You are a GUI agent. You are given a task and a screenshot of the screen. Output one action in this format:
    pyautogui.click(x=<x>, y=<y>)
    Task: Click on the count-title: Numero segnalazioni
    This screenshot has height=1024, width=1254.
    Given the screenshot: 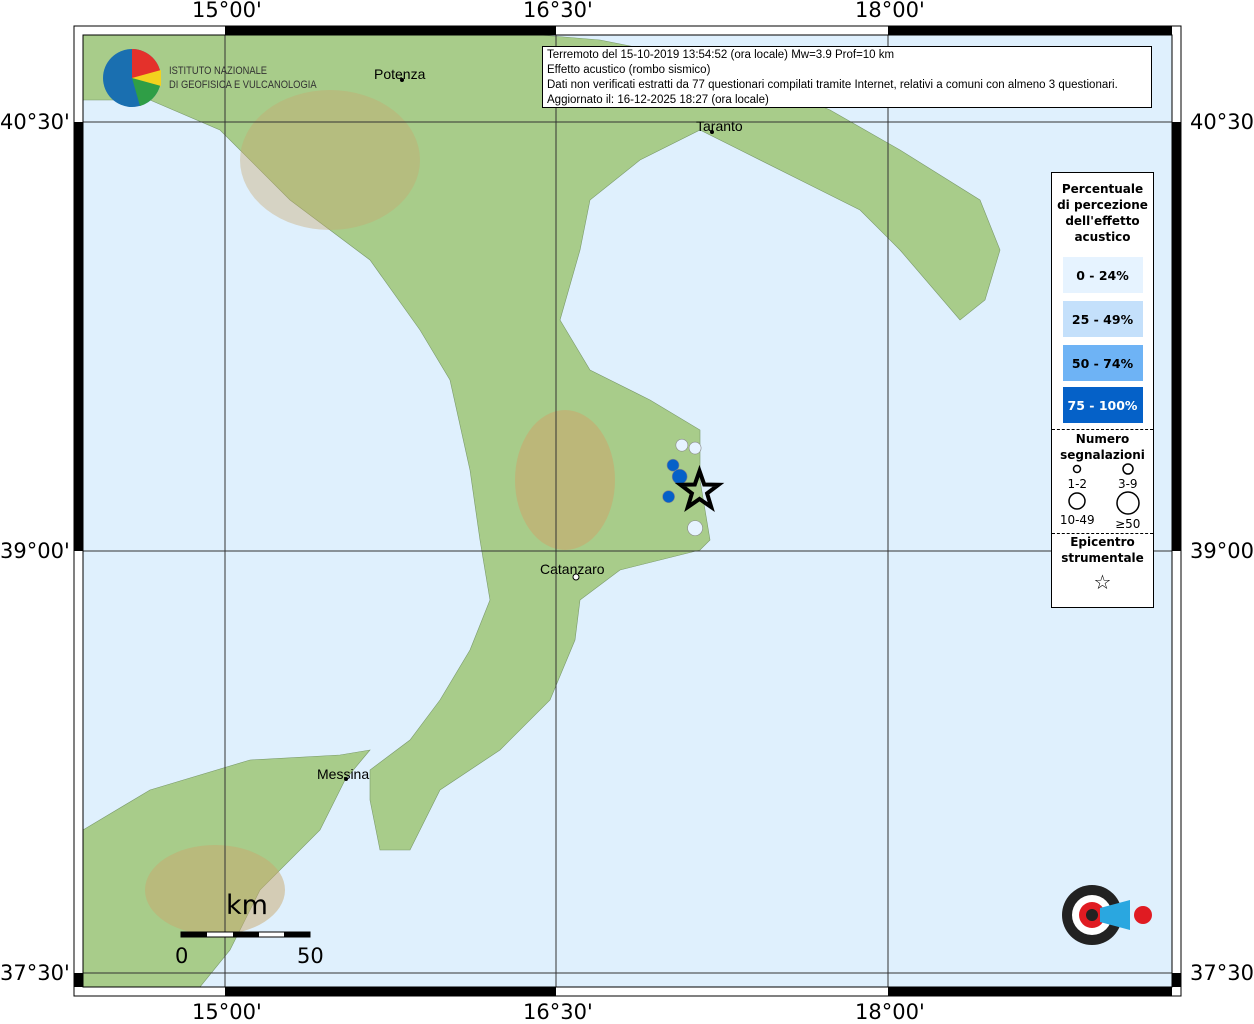 What is the action you would take?
    pyautogui.click(x=1102, y=447)
    